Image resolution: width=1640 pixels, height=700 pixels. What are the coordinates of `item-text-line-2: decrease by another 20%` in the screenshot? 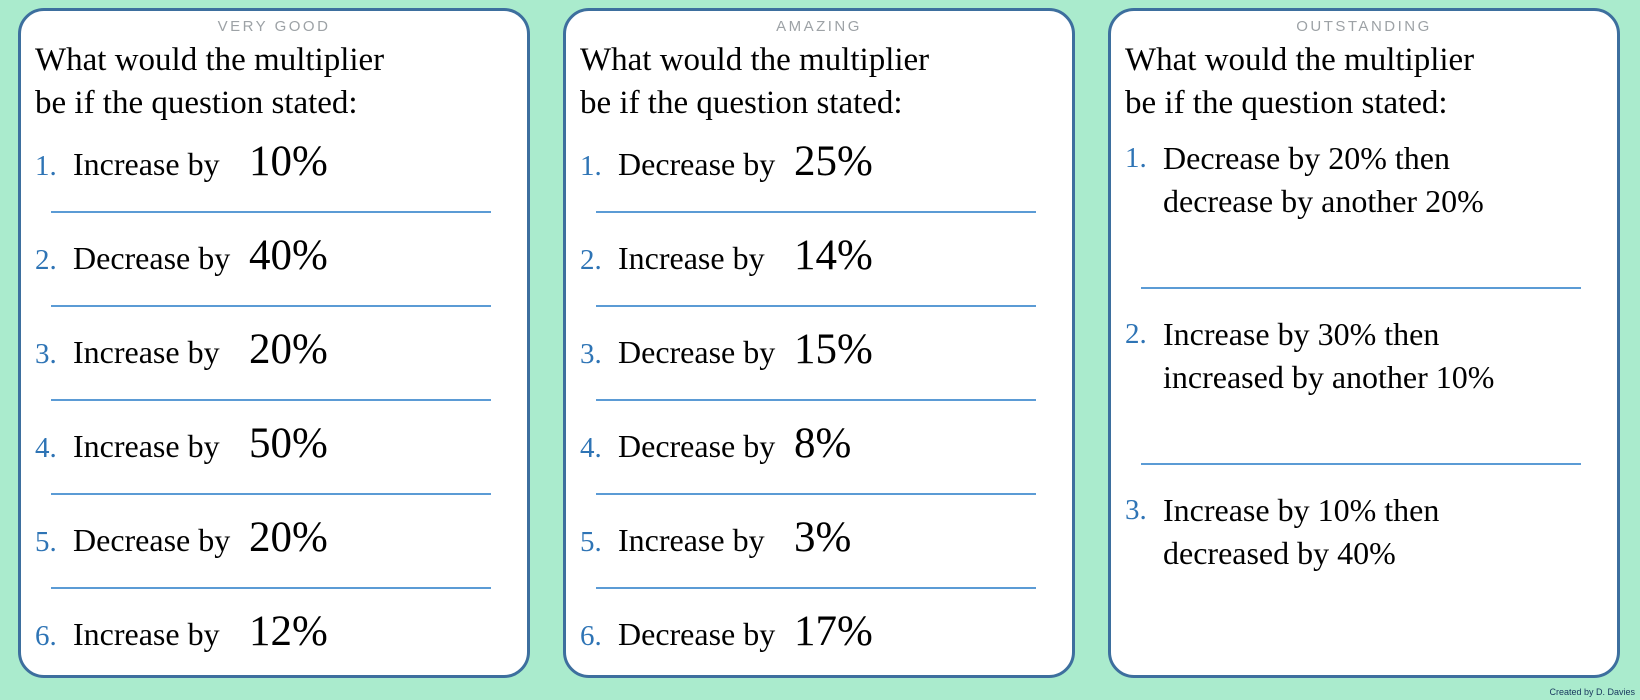 It's located at (1323, 201).